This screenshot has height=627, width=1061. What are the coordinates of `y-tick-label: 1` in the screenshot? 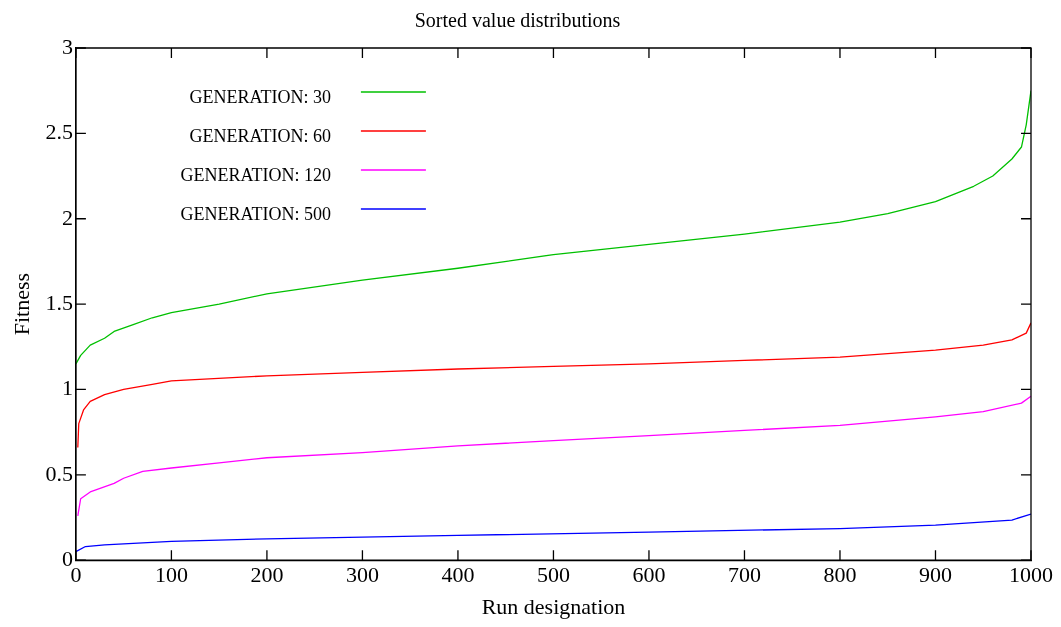 It's located at (67, 388).